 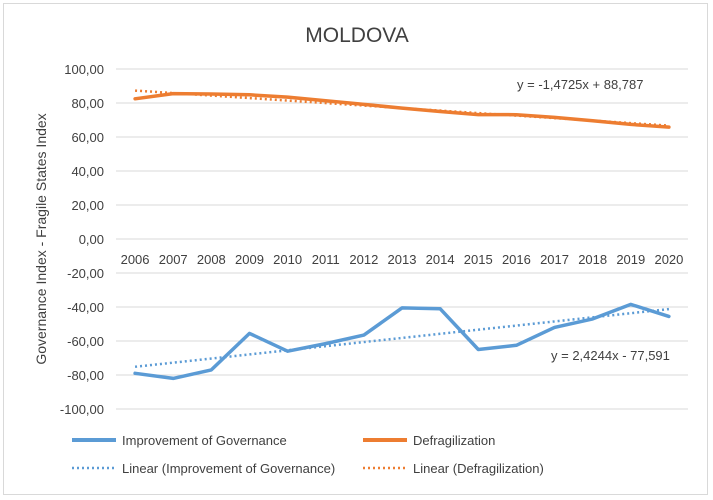 What do you see at coordinates (85, 273) in the screenshot?
I see `y-tick-label: -20,00` at bounding box center [85, 273].